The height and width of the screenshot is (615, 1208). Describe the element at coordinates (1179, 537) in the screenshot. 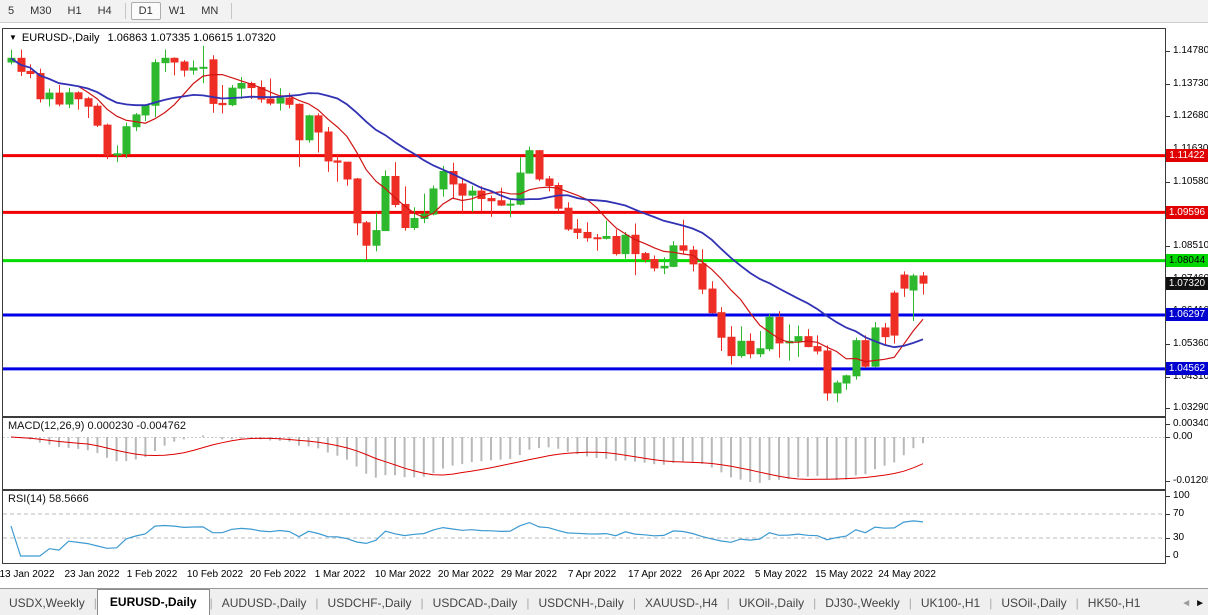

I see `rsi-scale-tick: 30` at that location.